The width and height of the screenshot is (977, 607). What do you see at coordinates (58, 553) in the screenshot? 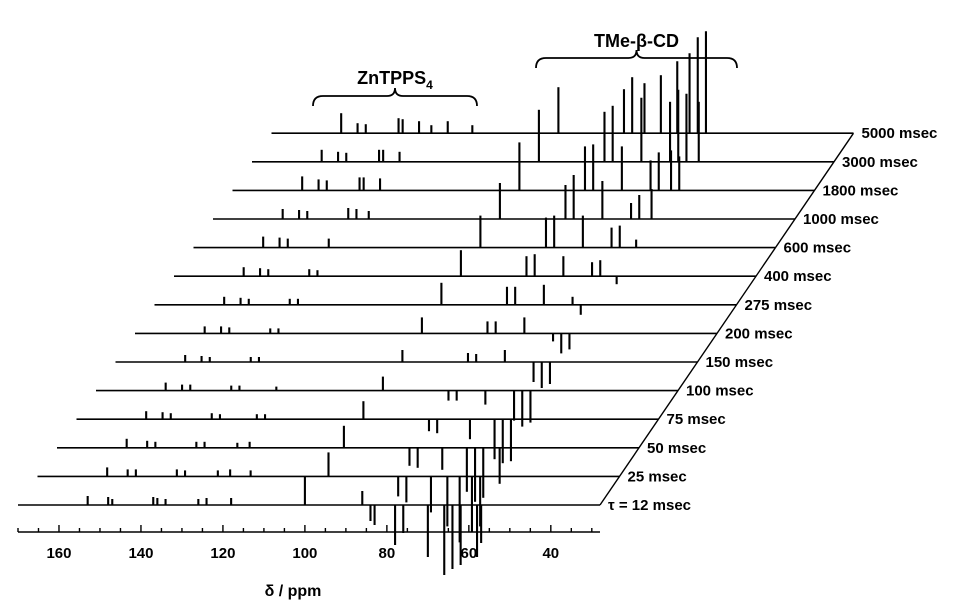
I see `x-tick-label: 160` at bounding box center [58, 553].